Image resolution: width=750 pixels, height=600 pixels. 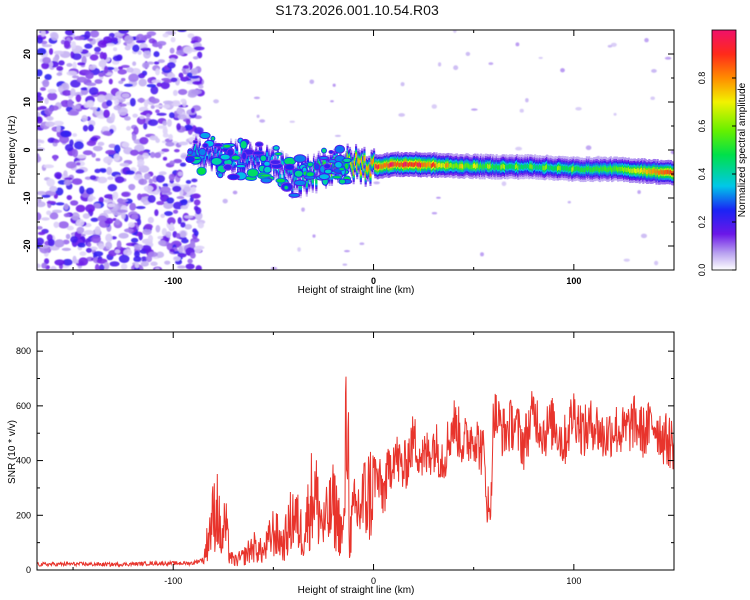 I want to click on colorbar-tick-label: 0.0, so click(x=702, y=270).